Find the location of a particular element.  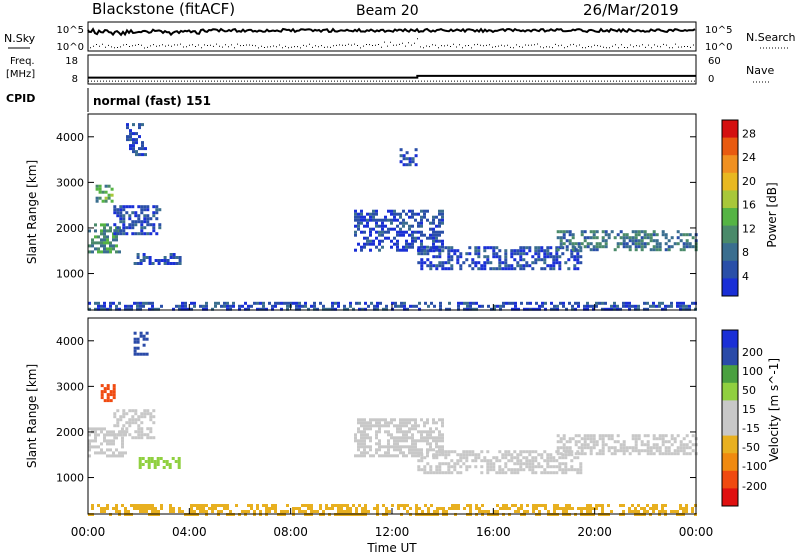

nave-tick-bottom: 0 is located at coordinates (711, 79).